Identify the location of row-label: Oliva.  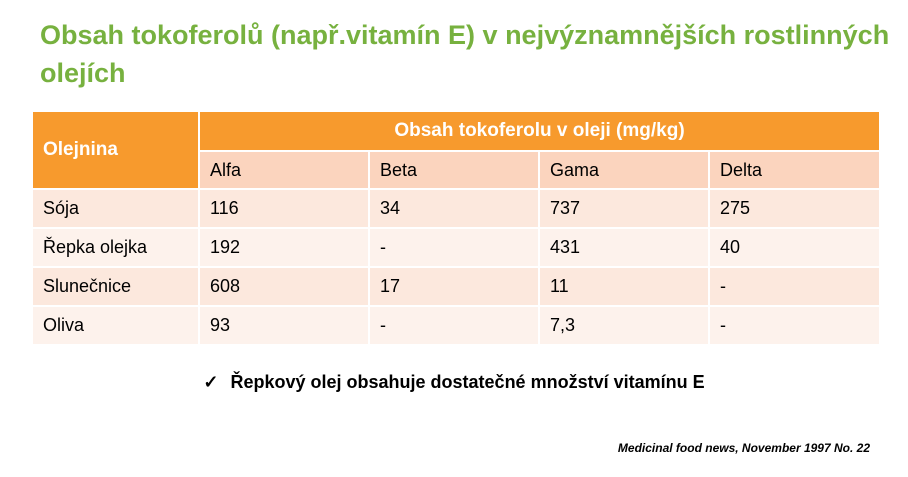
(116, 326).